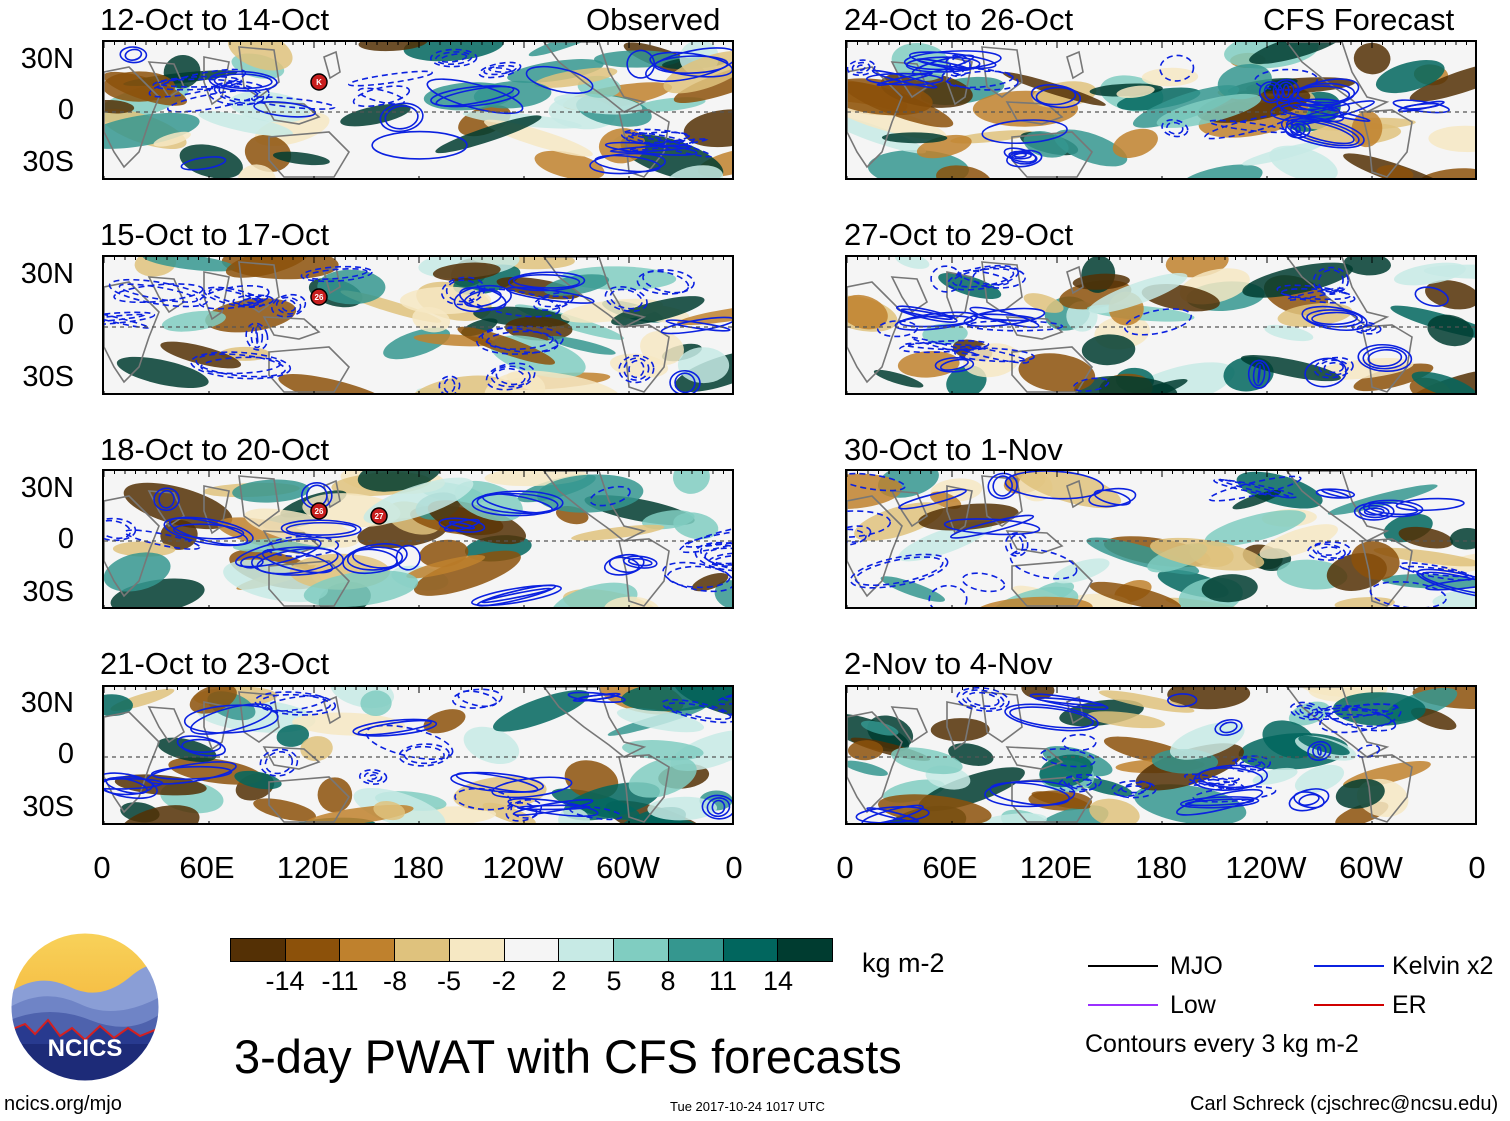 The image size is (1510, 1121). Describe the element at coordinates (65, 539) in the screenshot. I see `lat-label: 0` at that location.